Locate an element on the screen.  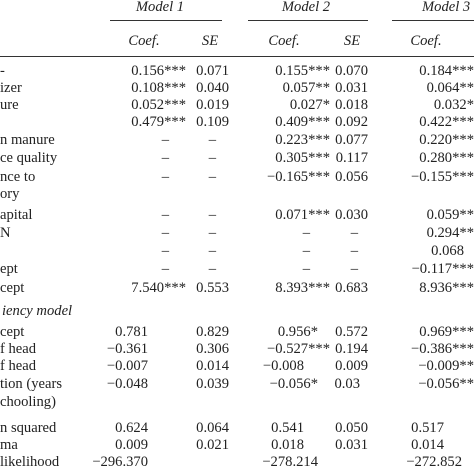
row-label: nce to is located at coordinates (18, 177).